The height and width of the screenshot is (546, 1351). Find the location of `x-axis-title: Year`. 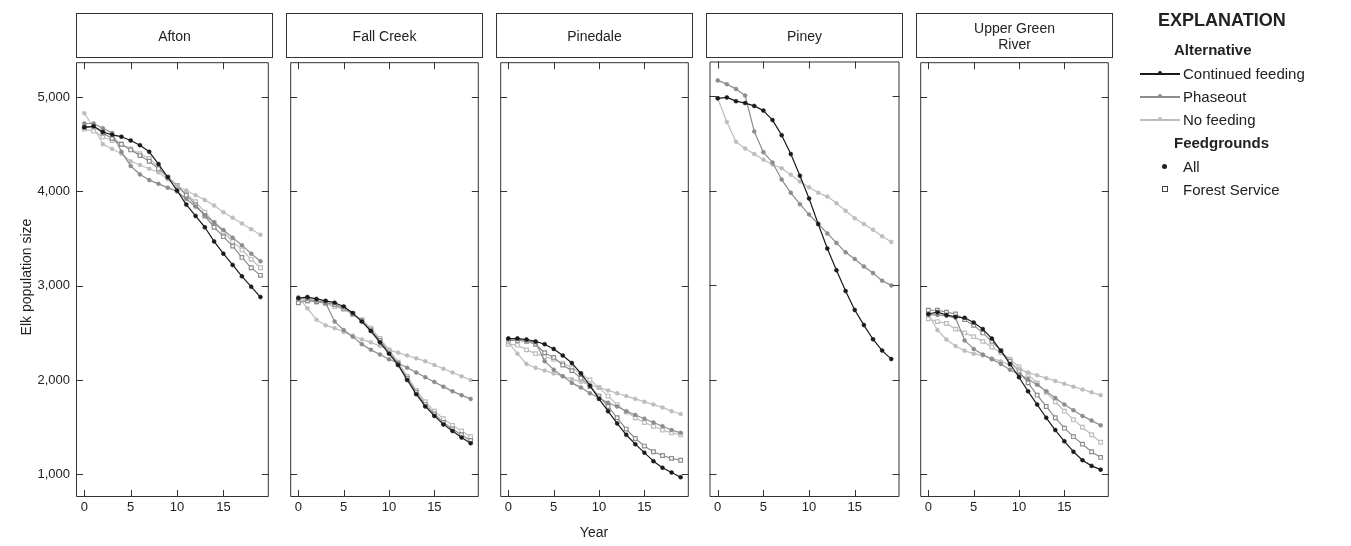

x-axis-title: Year is located at coordinates (594, 532).